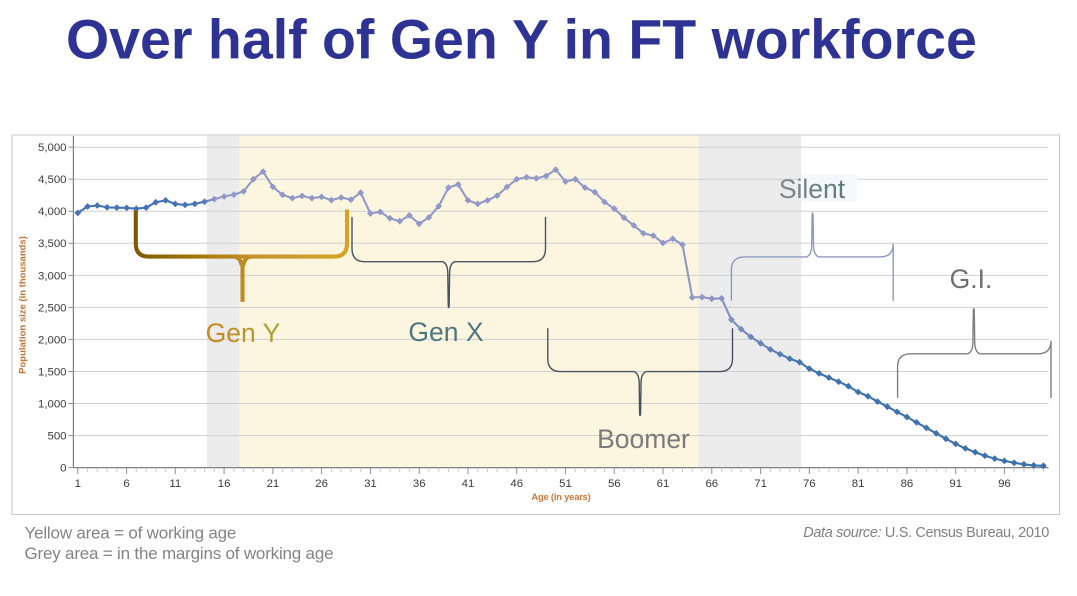 This screenshot has width=1077, height=596. What do you see at coordinates (663, 484) in the screenshot?
I see `svg-text: 61` at bounding box center [663, 484].